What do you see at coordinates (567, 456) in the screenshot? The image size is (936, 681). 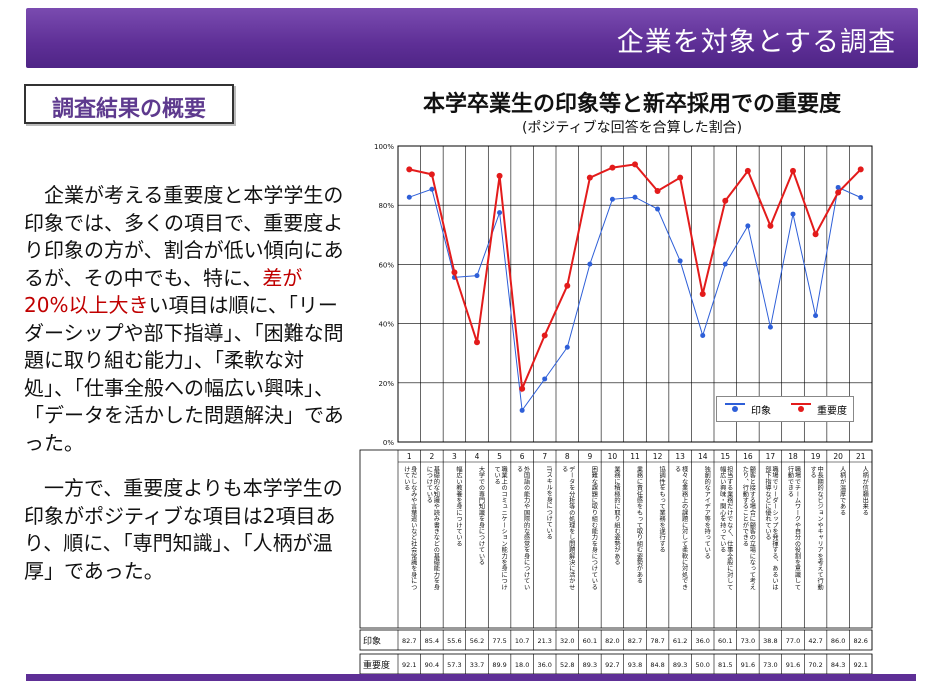 I see `category-number: 8` at bounding box center [567, 456].